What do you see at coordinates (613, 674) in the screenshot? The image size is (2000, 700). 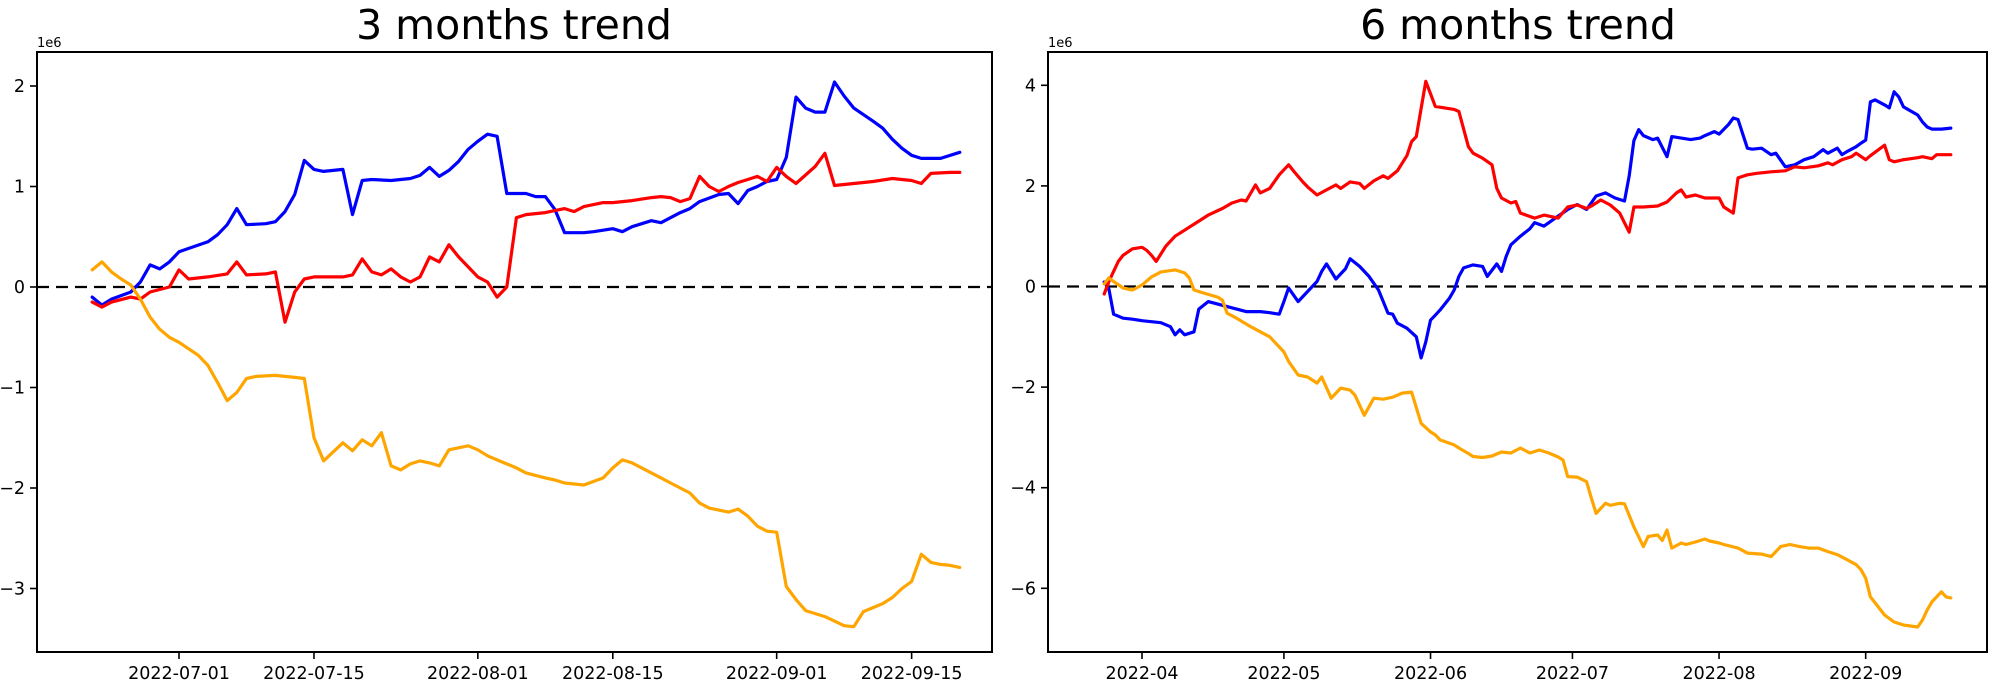 I see `x-tick-label: 2022-08-15` at bounding box center [613, 674].